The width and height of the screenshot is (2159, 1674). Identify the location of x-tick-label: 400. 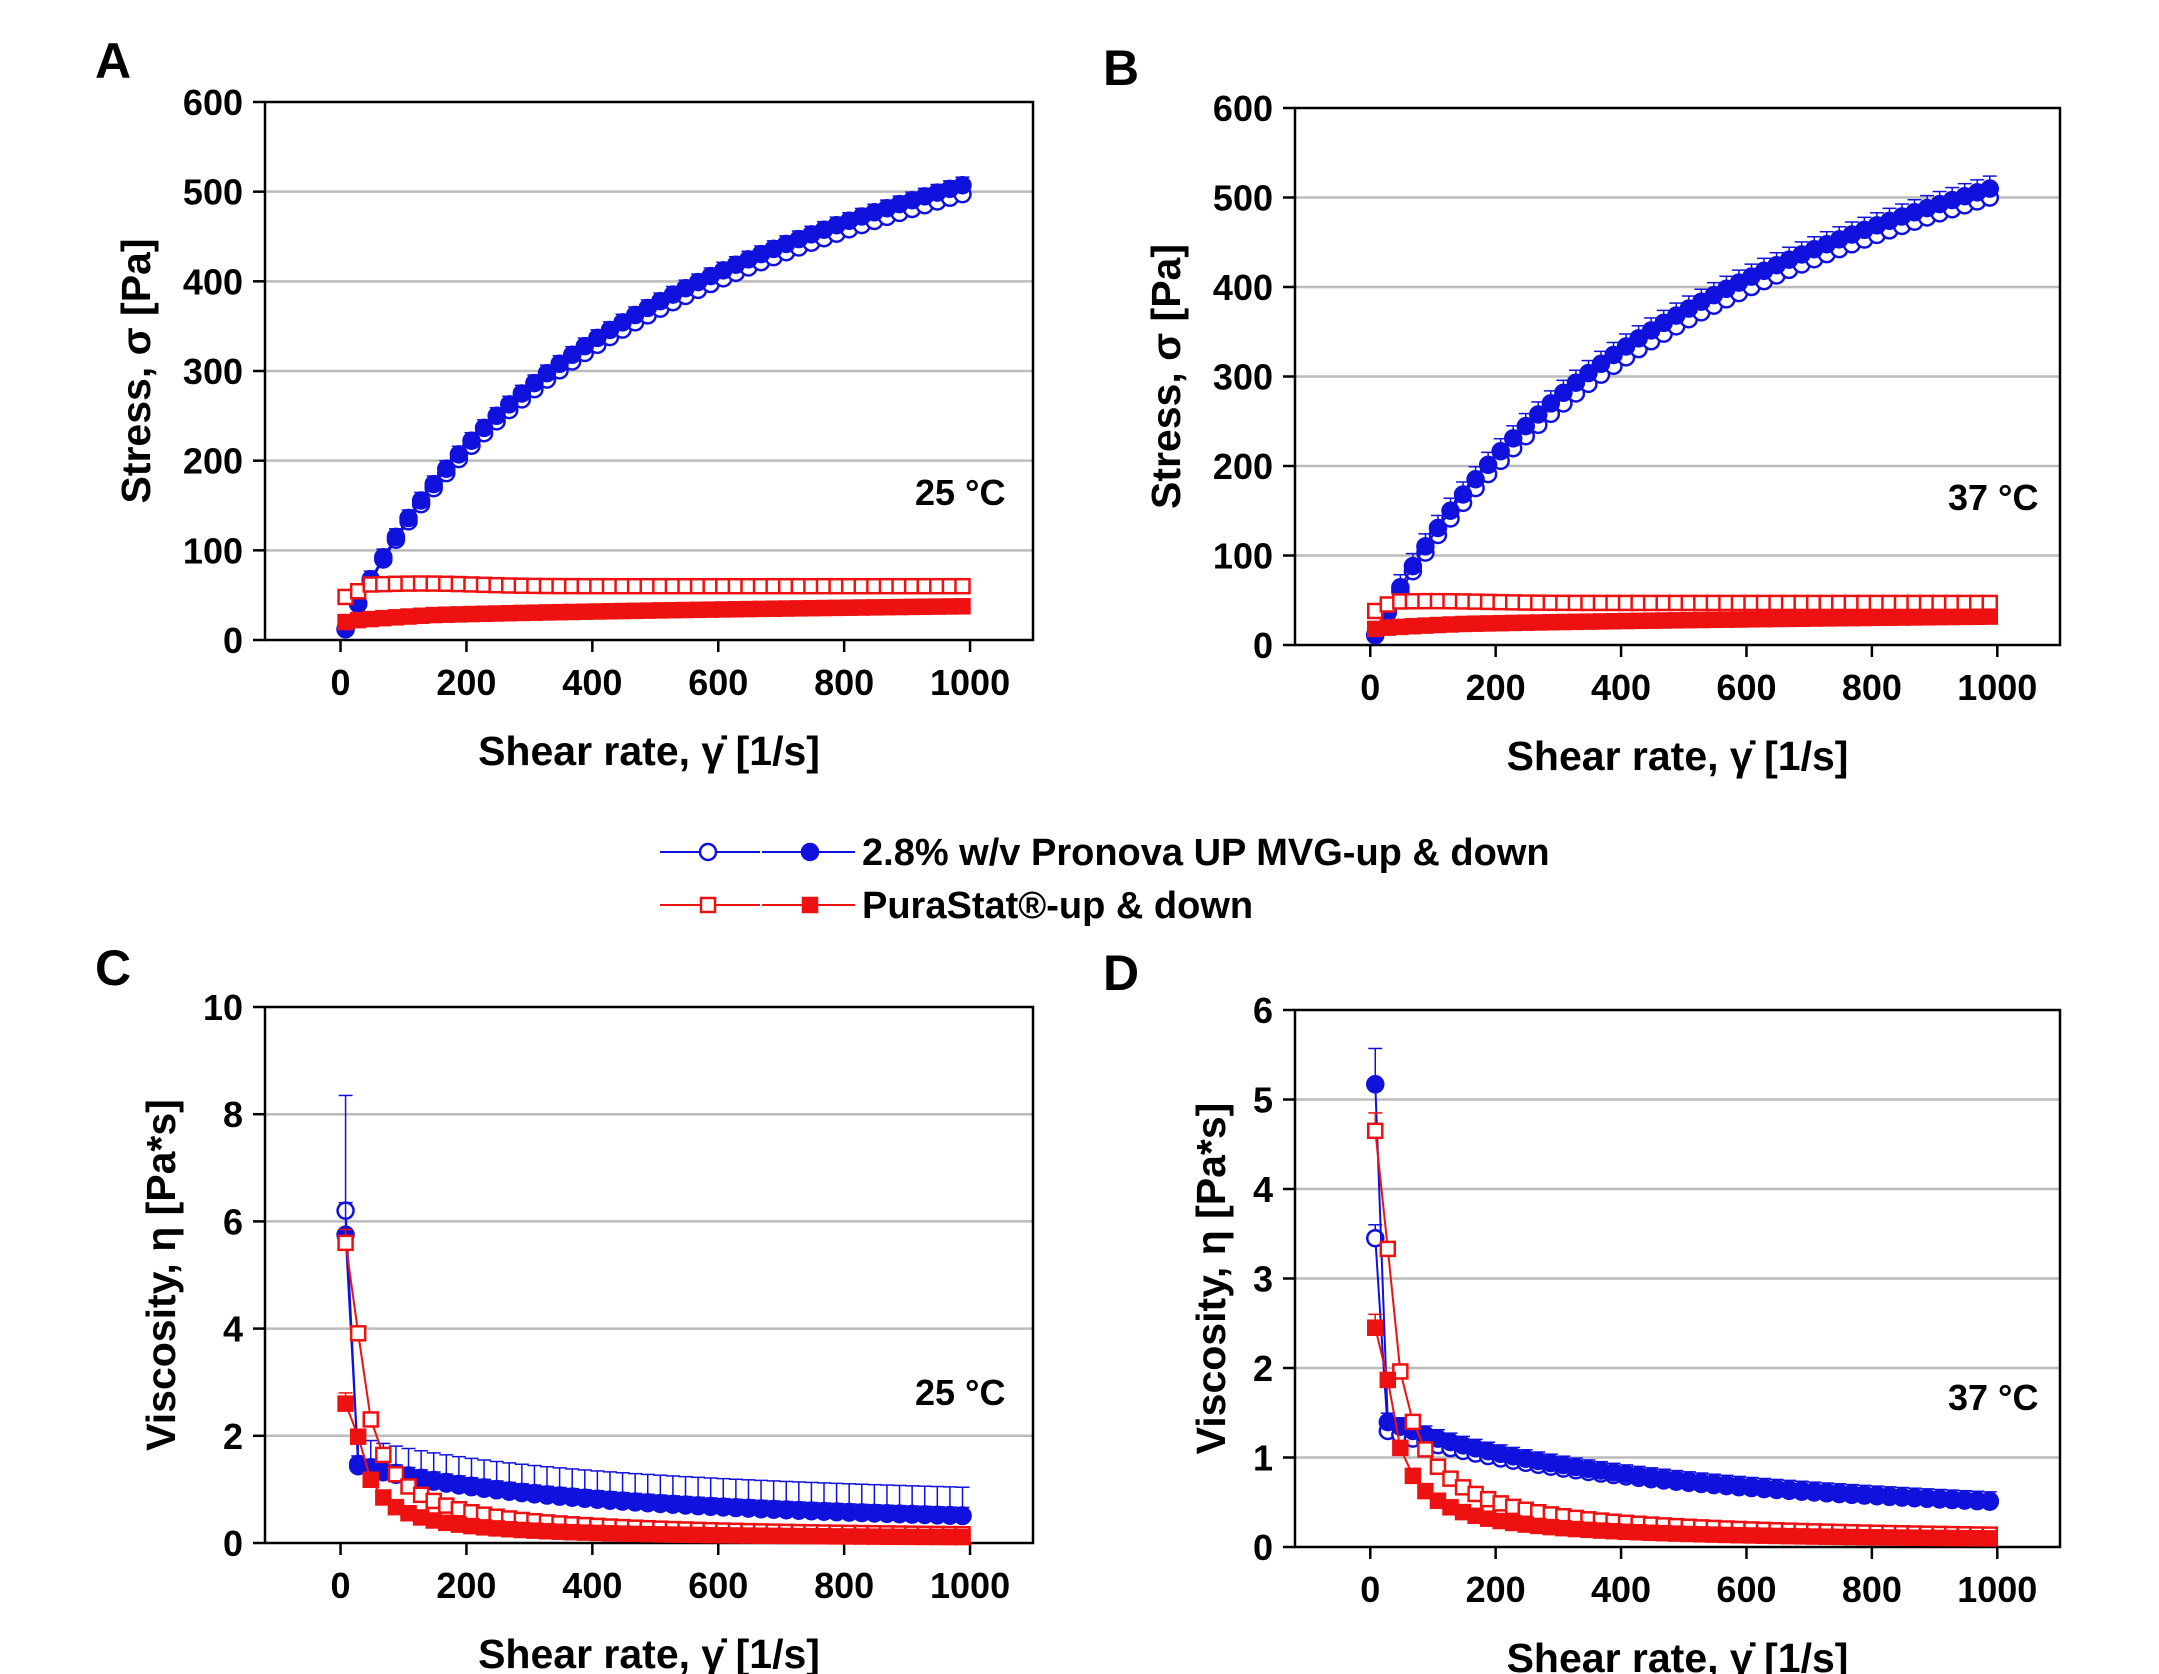
(1621, 1589).